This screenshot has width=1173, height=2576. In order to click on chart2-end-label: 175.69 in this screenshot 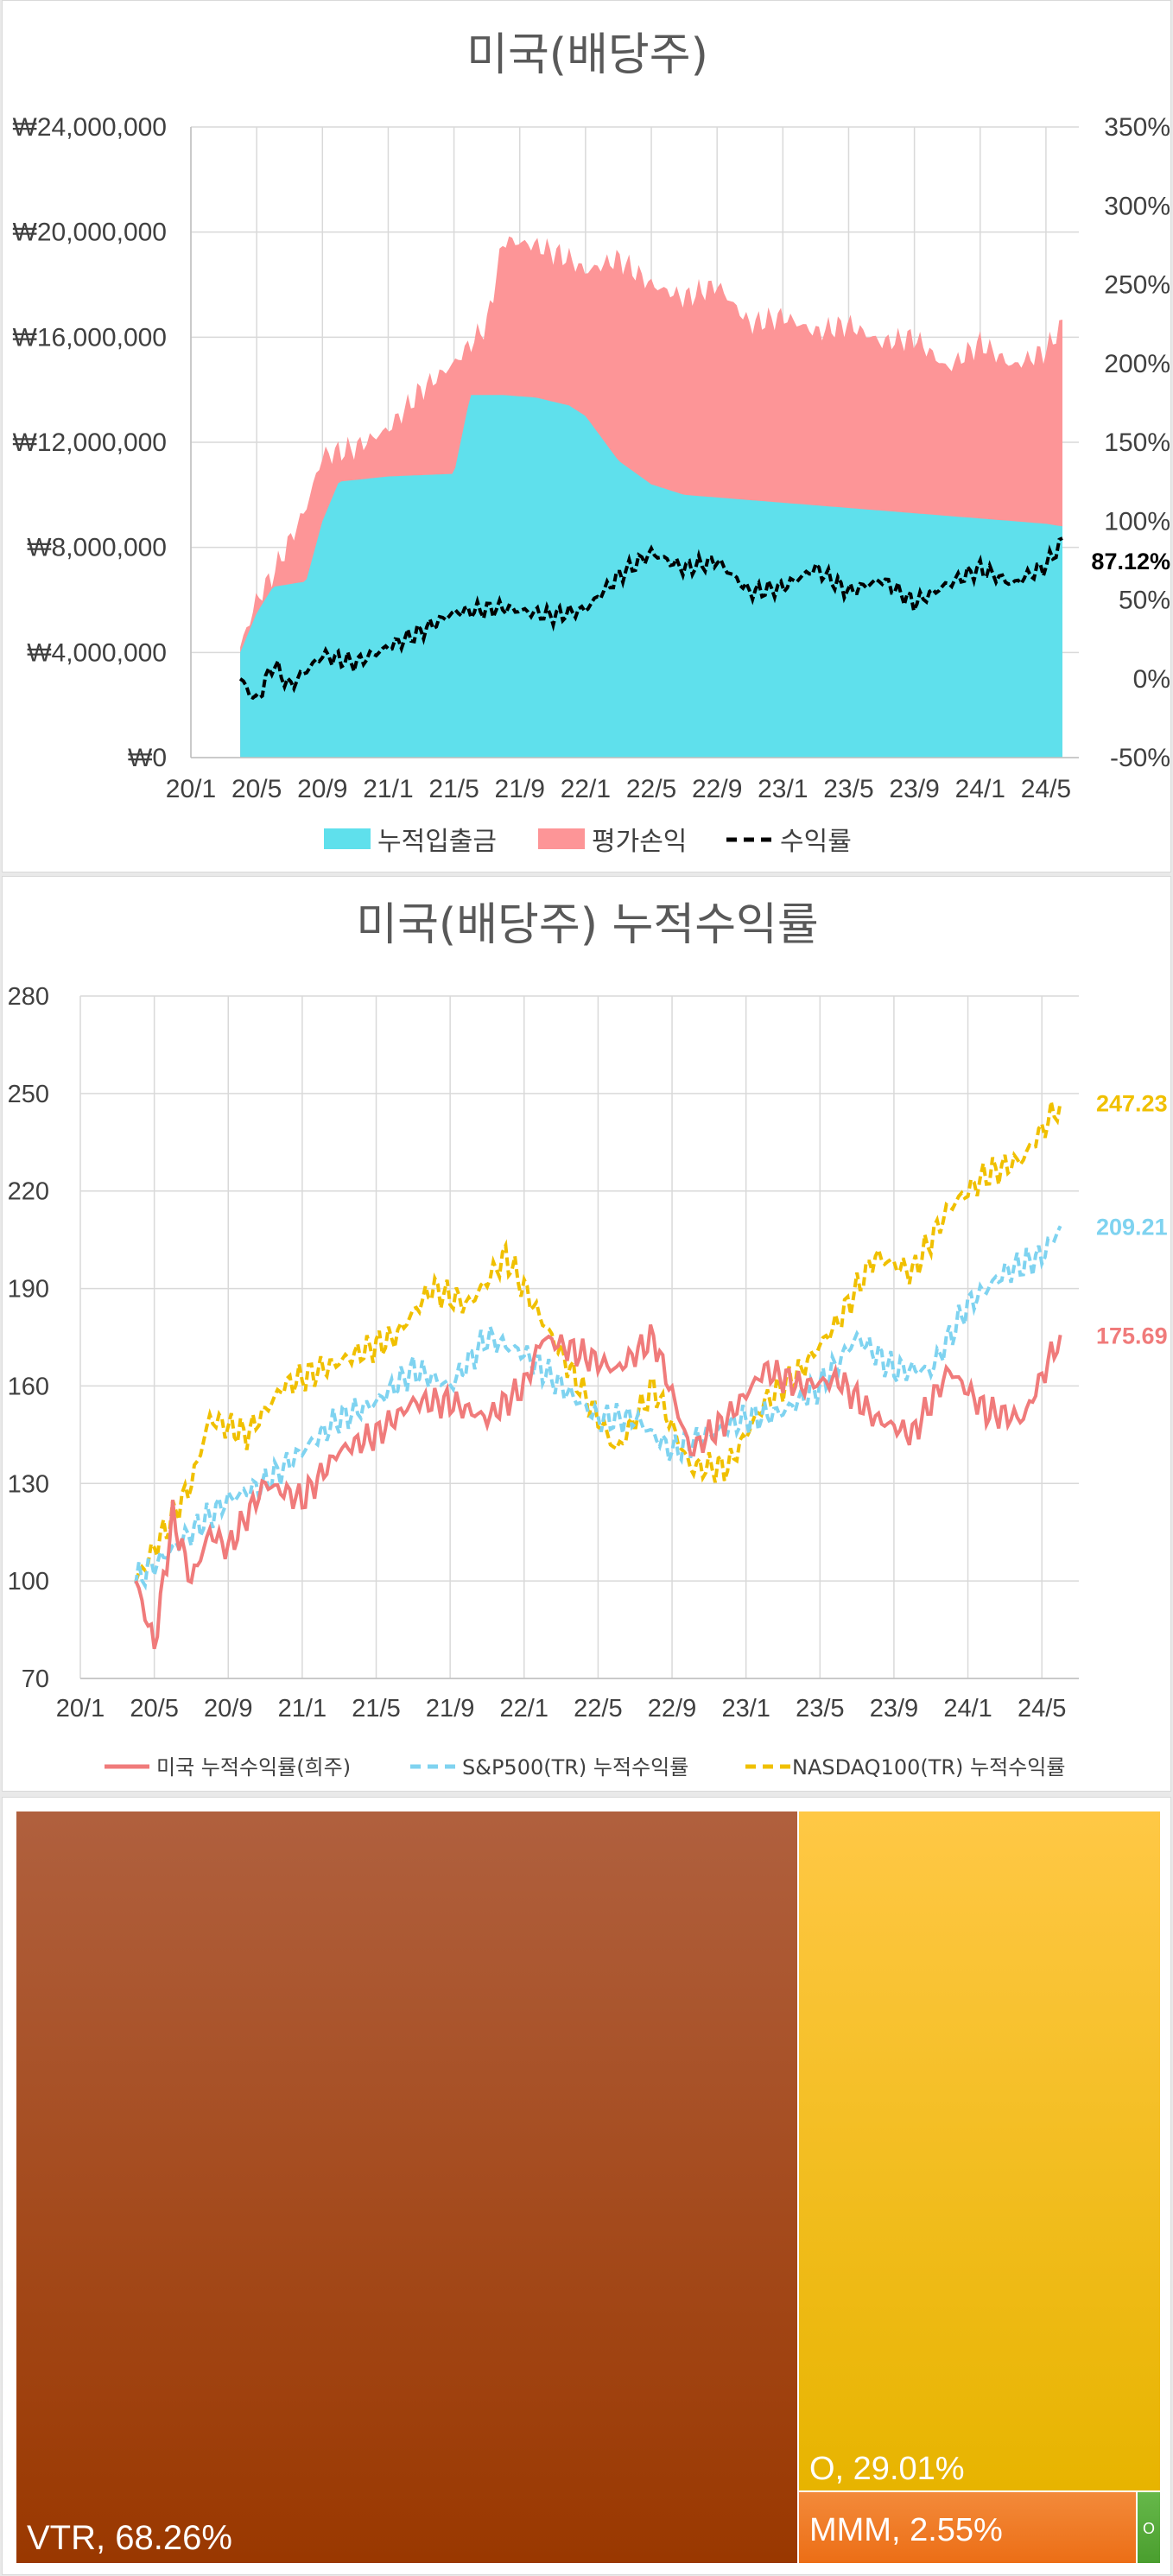, I will do `click(1132, 1335)`.